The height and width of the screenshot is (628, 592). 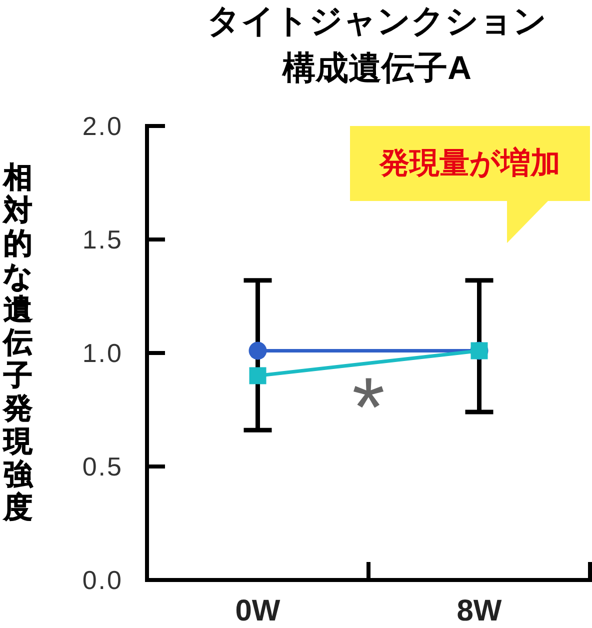 I want to click on annotation: 発現量が増加, so click(x=469, y=163).